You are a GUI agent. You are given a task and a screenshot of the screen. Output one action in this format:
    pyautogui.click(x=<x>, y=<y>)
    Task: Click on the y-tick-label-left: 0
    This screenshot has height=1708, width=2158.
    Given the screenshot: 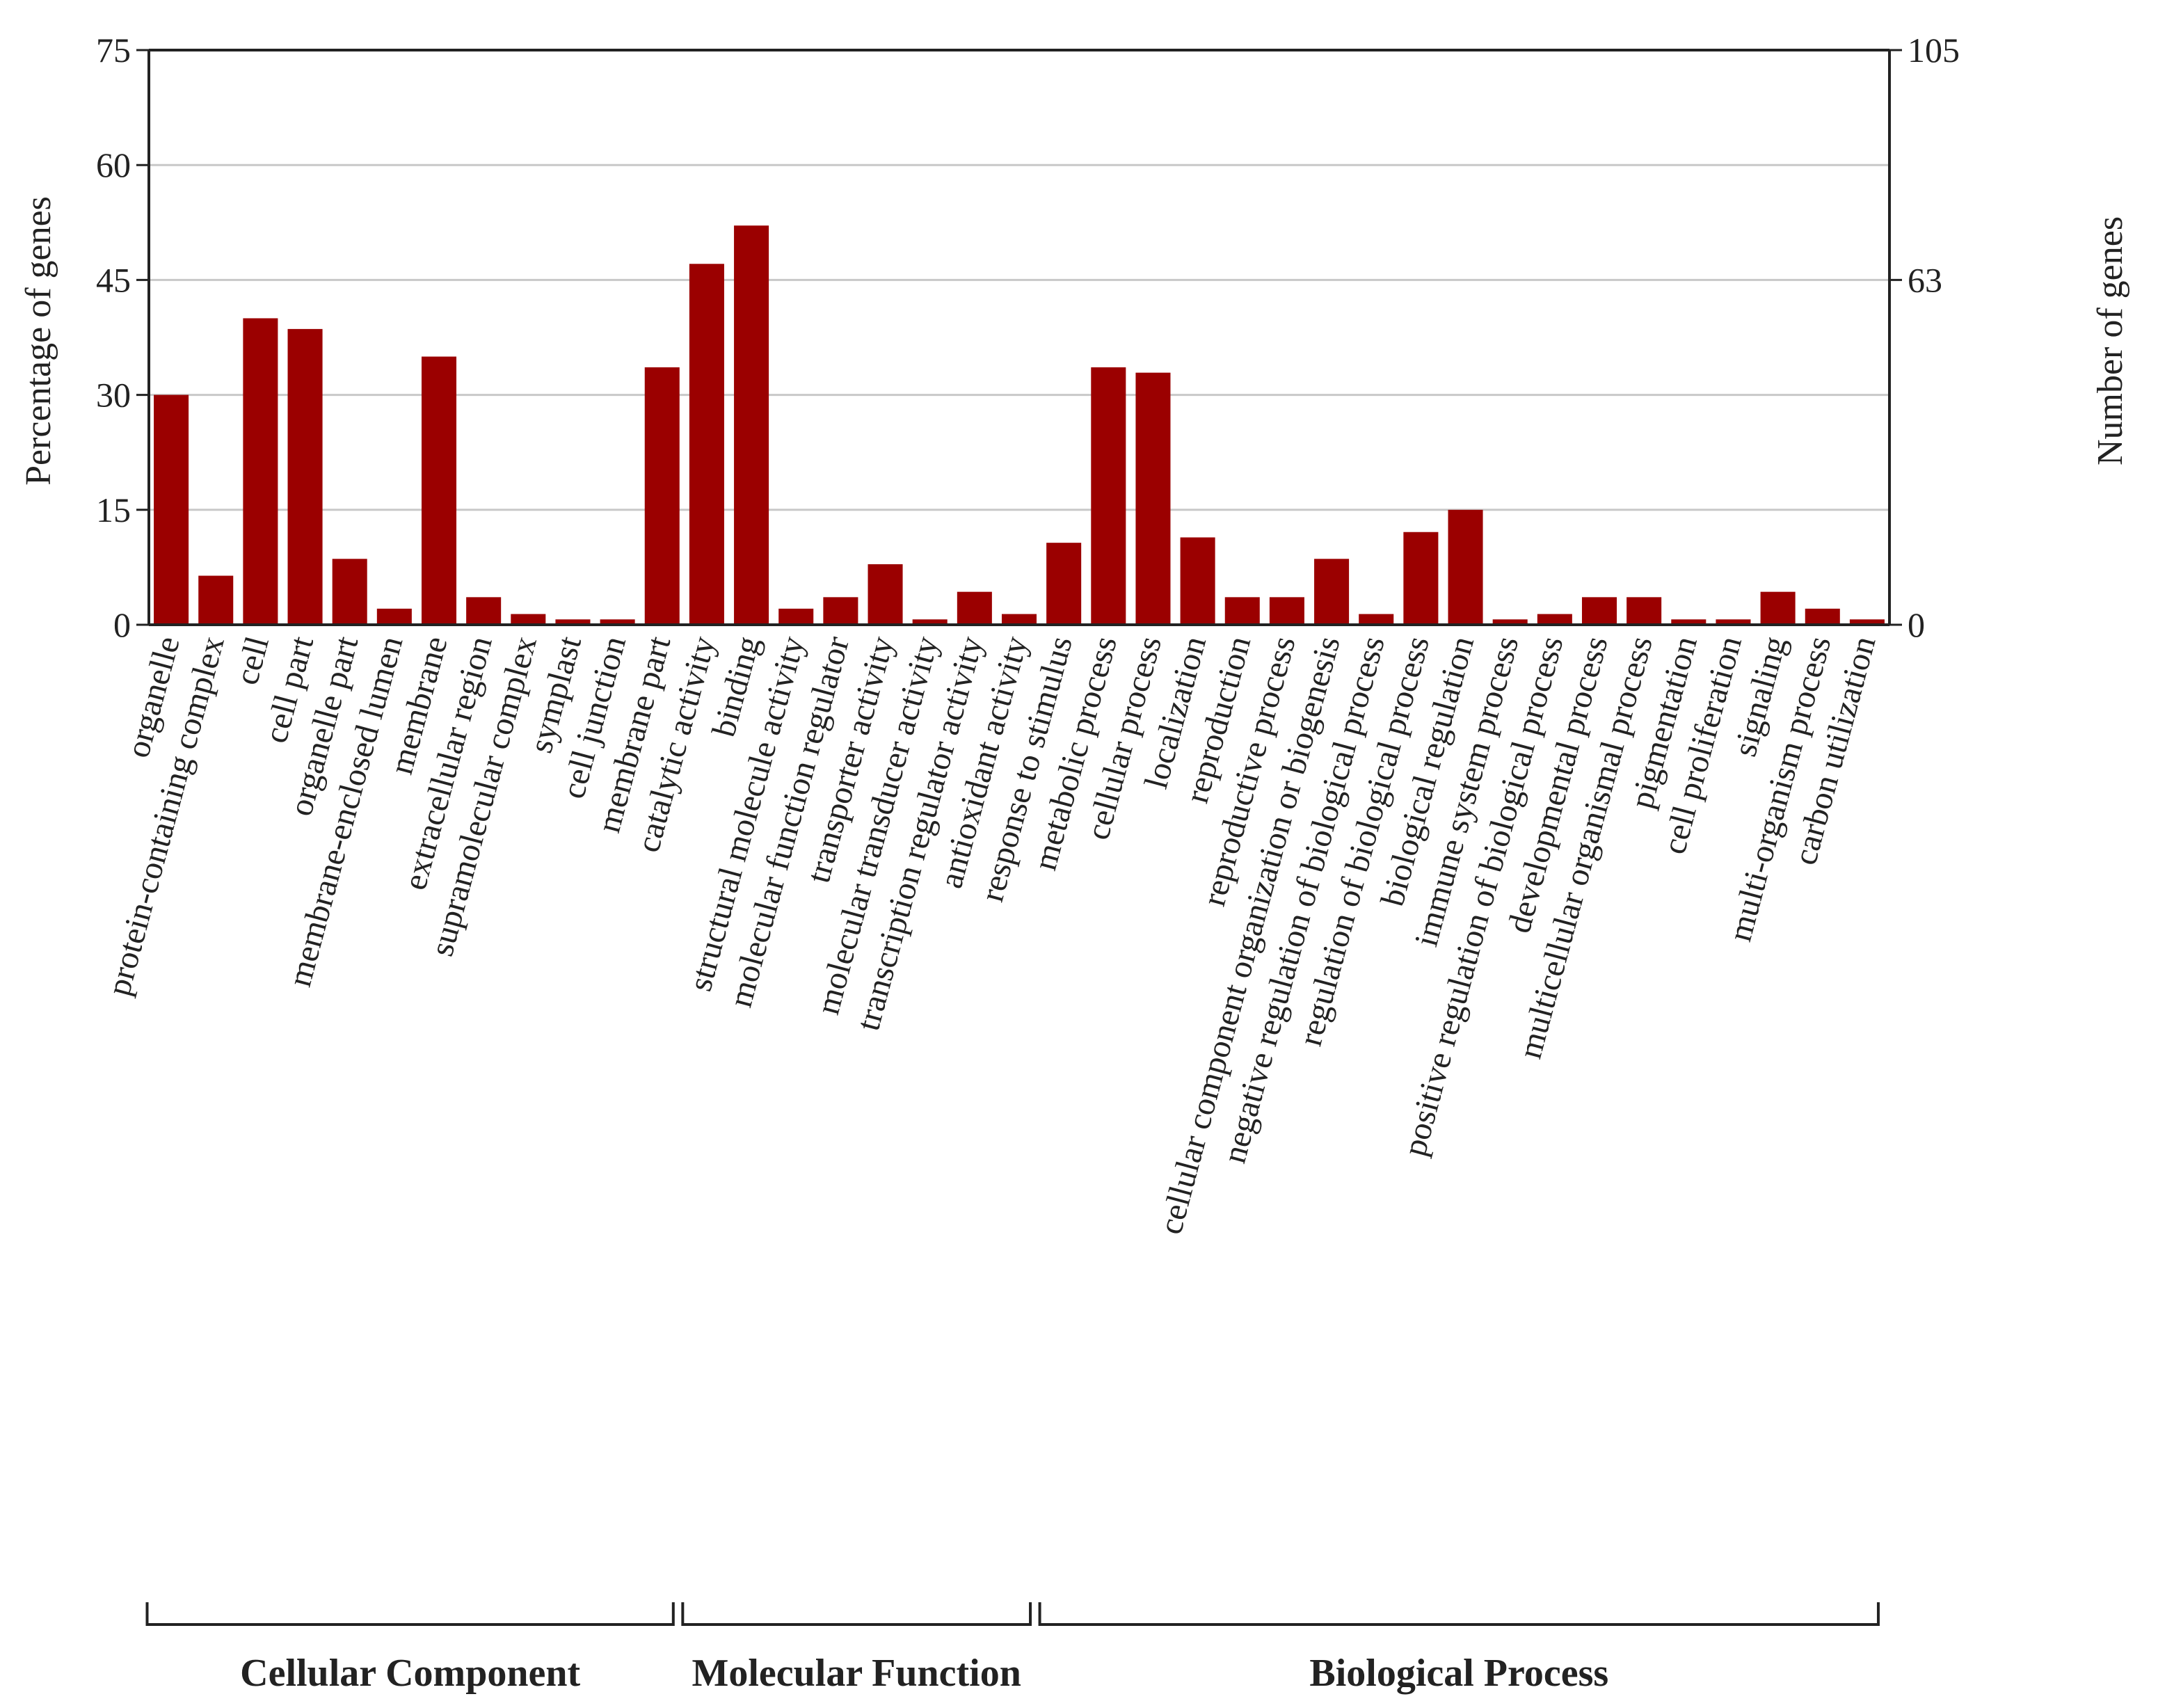 What is the action you would take?
    pyautogui.click(x=122, y=624)
    